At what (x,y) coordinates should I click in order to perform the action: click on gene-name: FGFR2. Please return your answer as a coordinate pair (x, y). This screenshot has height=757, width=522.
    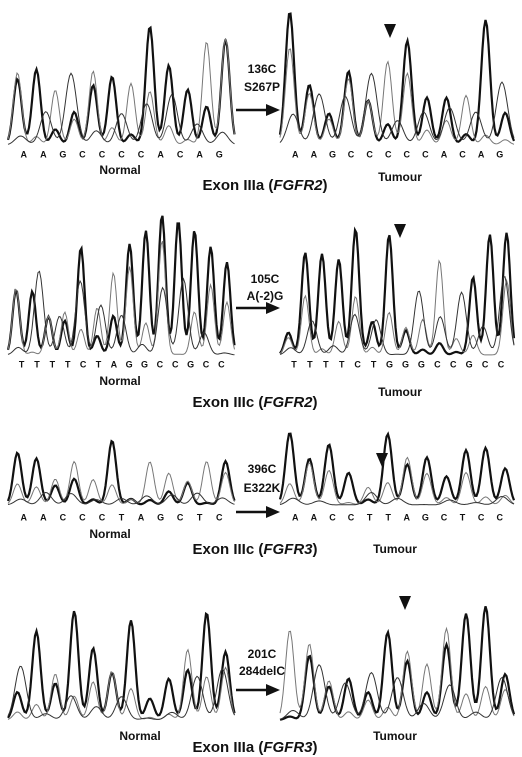
    Looking at the image, I should click on (298, 185).